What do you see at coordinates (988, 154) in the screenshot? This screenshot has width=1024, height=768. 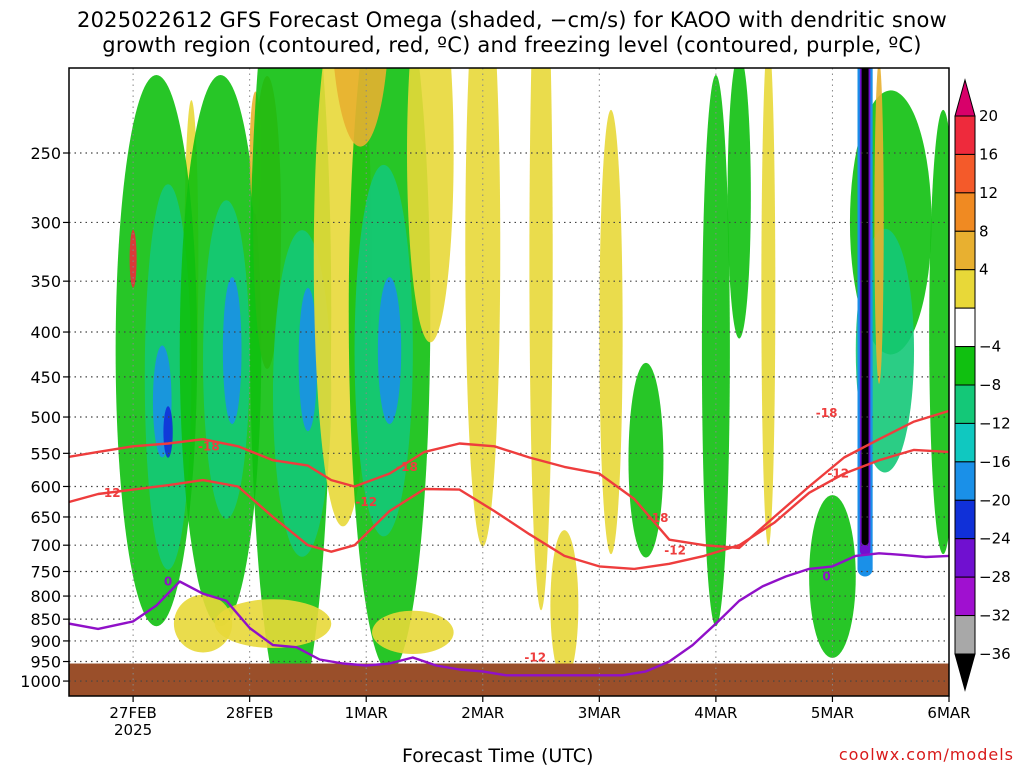 I see `colorbar-label-1: 16` at bounding box center [988, 154].